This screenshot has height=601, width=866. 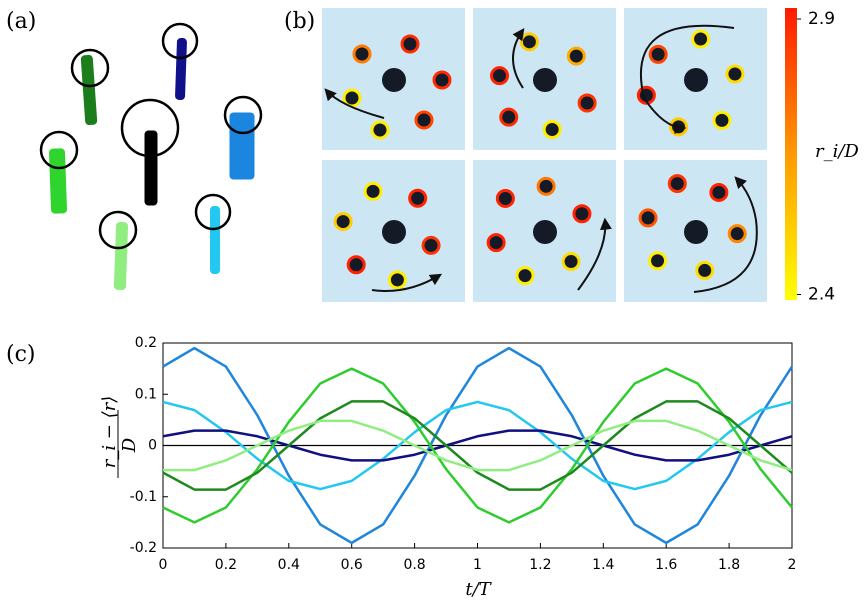 What do you see at coordinates (109, 432) in the screenshot?
I see `y-axis-label: r_i − ⟨r⟩` at bounding box center [109, 432].